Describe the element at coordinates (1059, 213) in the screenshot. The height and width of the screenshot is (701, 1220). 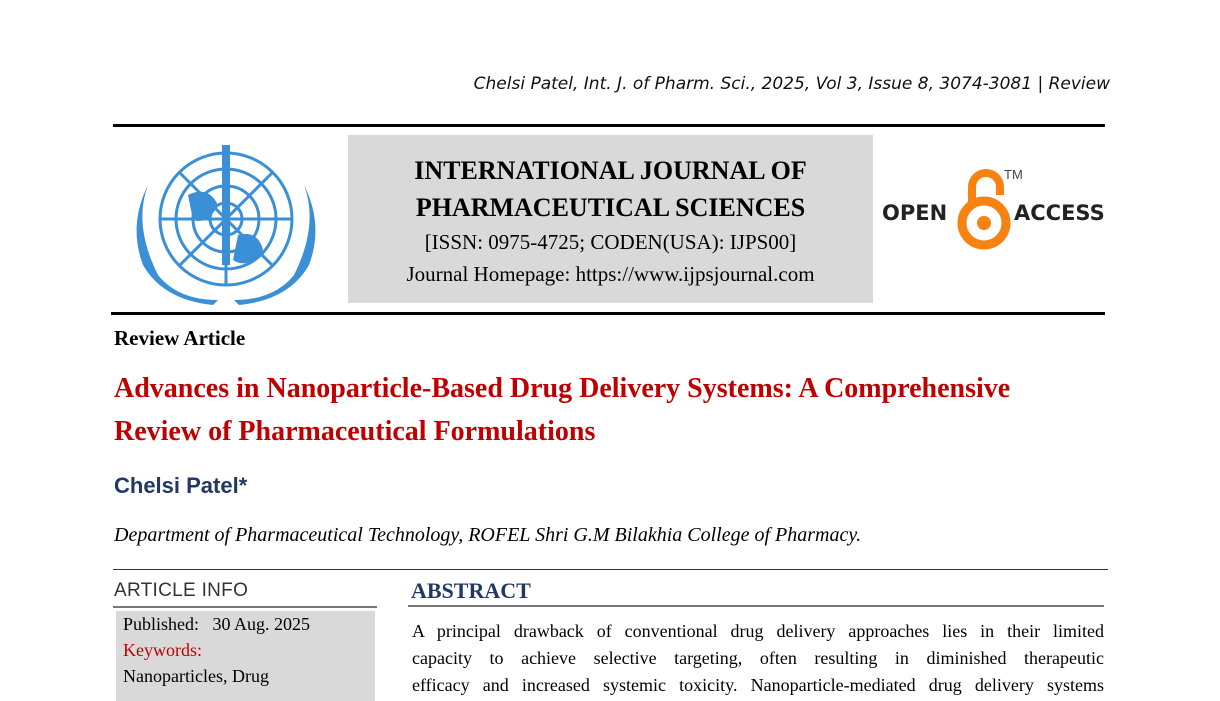
I see `access-label: ACCESS` at that location.